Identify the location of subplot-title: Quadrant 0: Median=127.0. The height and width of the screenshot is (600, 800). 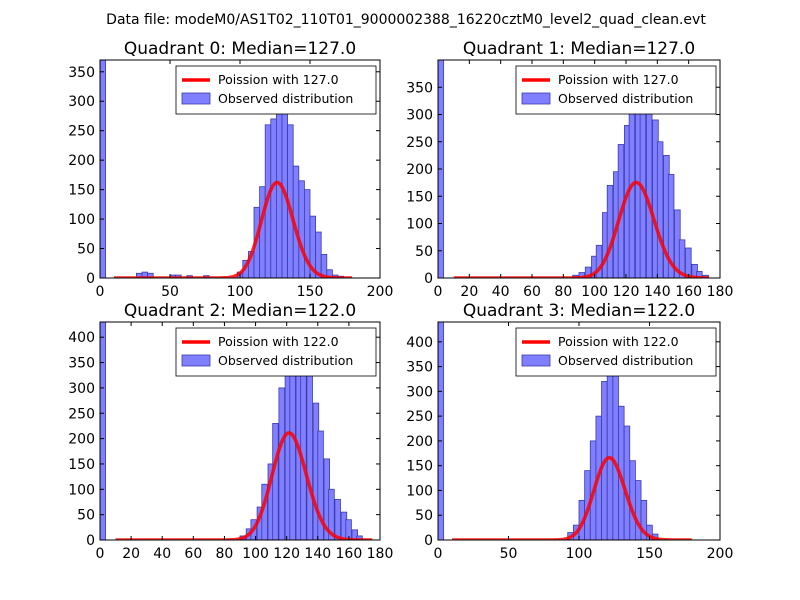
(240, 49).